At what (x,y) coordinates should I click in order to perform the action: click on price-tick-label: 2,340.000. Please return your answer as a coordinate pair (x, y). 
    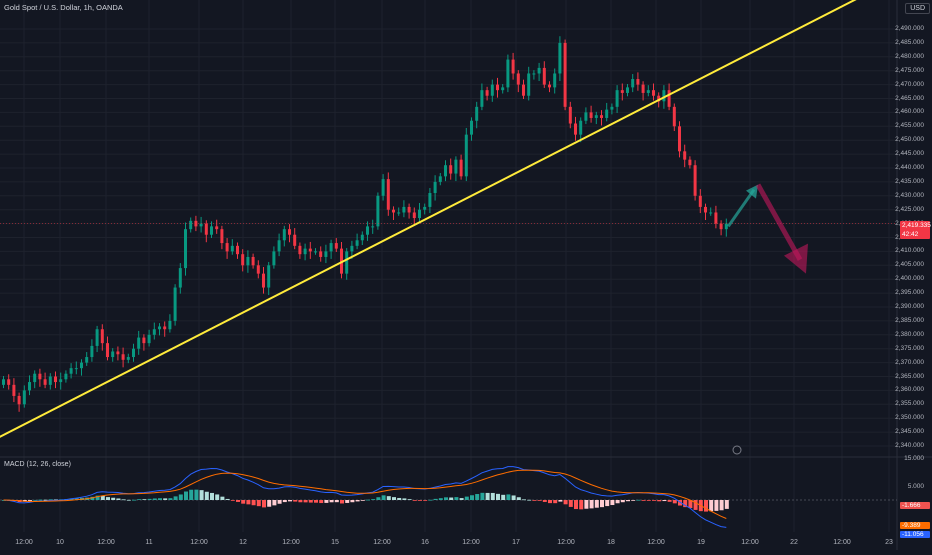
    Looking at the image, I should click on (909, 445).